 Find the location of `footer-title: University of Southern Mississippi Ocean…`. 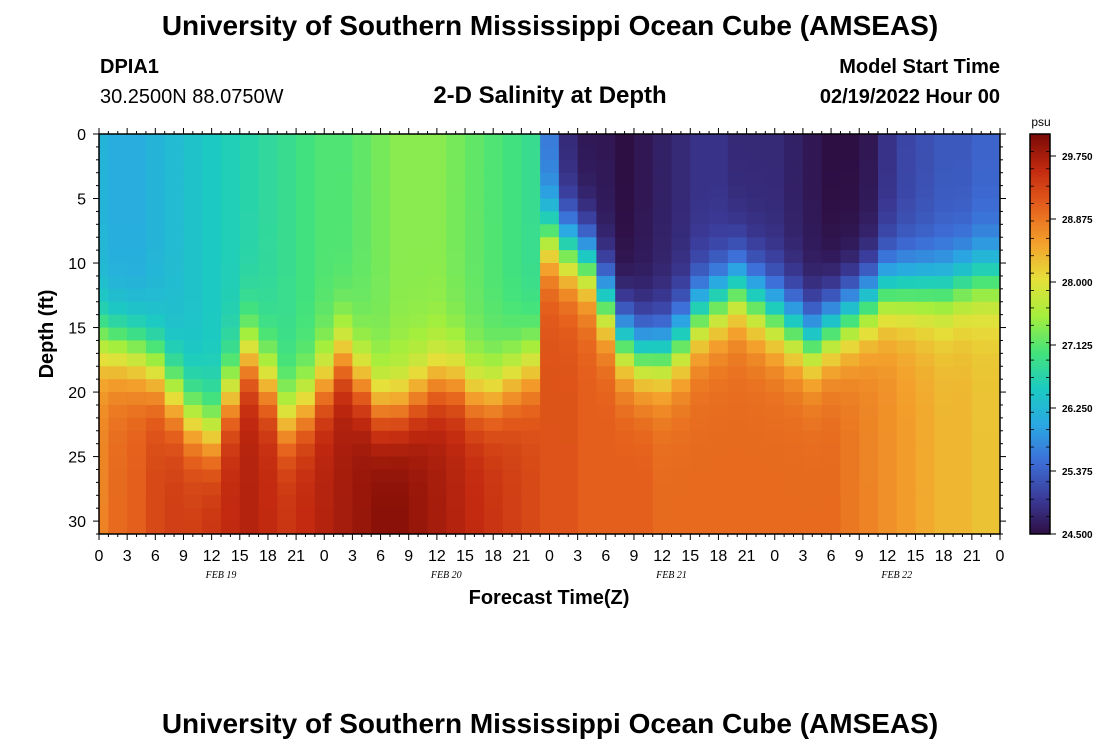

footer-title: University of Southern Mississippi Ocean… is located at coordinates (550, 723).